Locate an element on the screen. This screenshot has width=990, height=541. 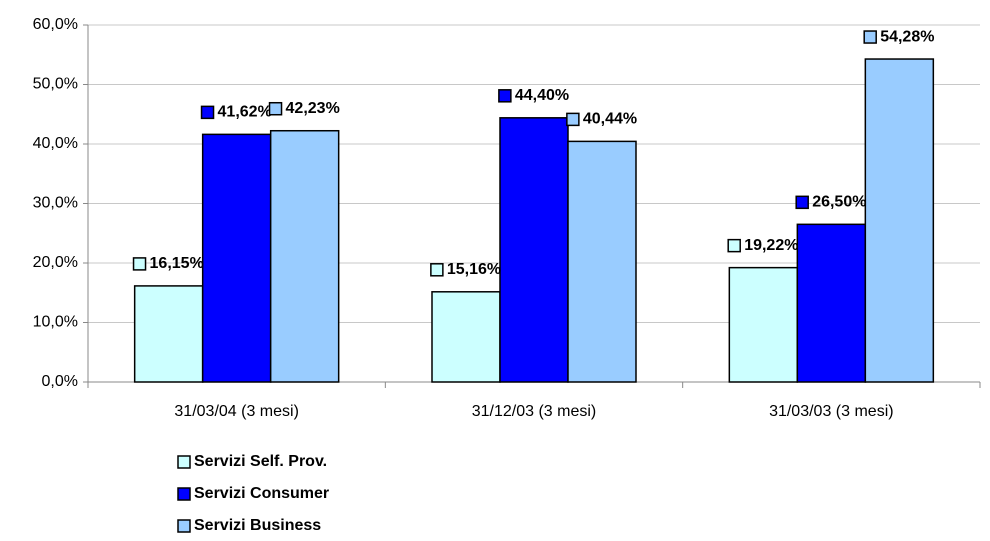
y-tick-label: 30,0% is located at coordinates (55, 203).